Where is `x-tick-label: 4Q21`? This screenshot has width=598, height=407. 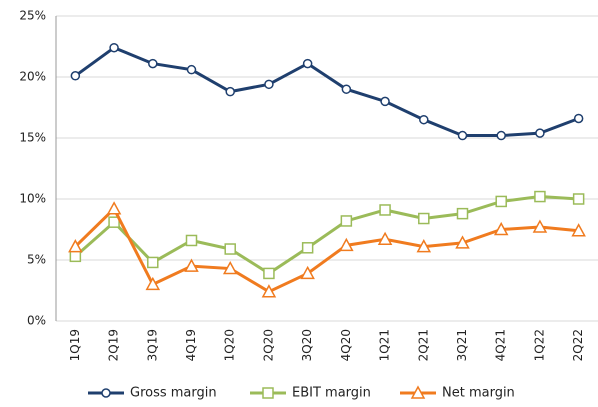
x-tick-label: 4Q21 is located at coordinates (501, 345).